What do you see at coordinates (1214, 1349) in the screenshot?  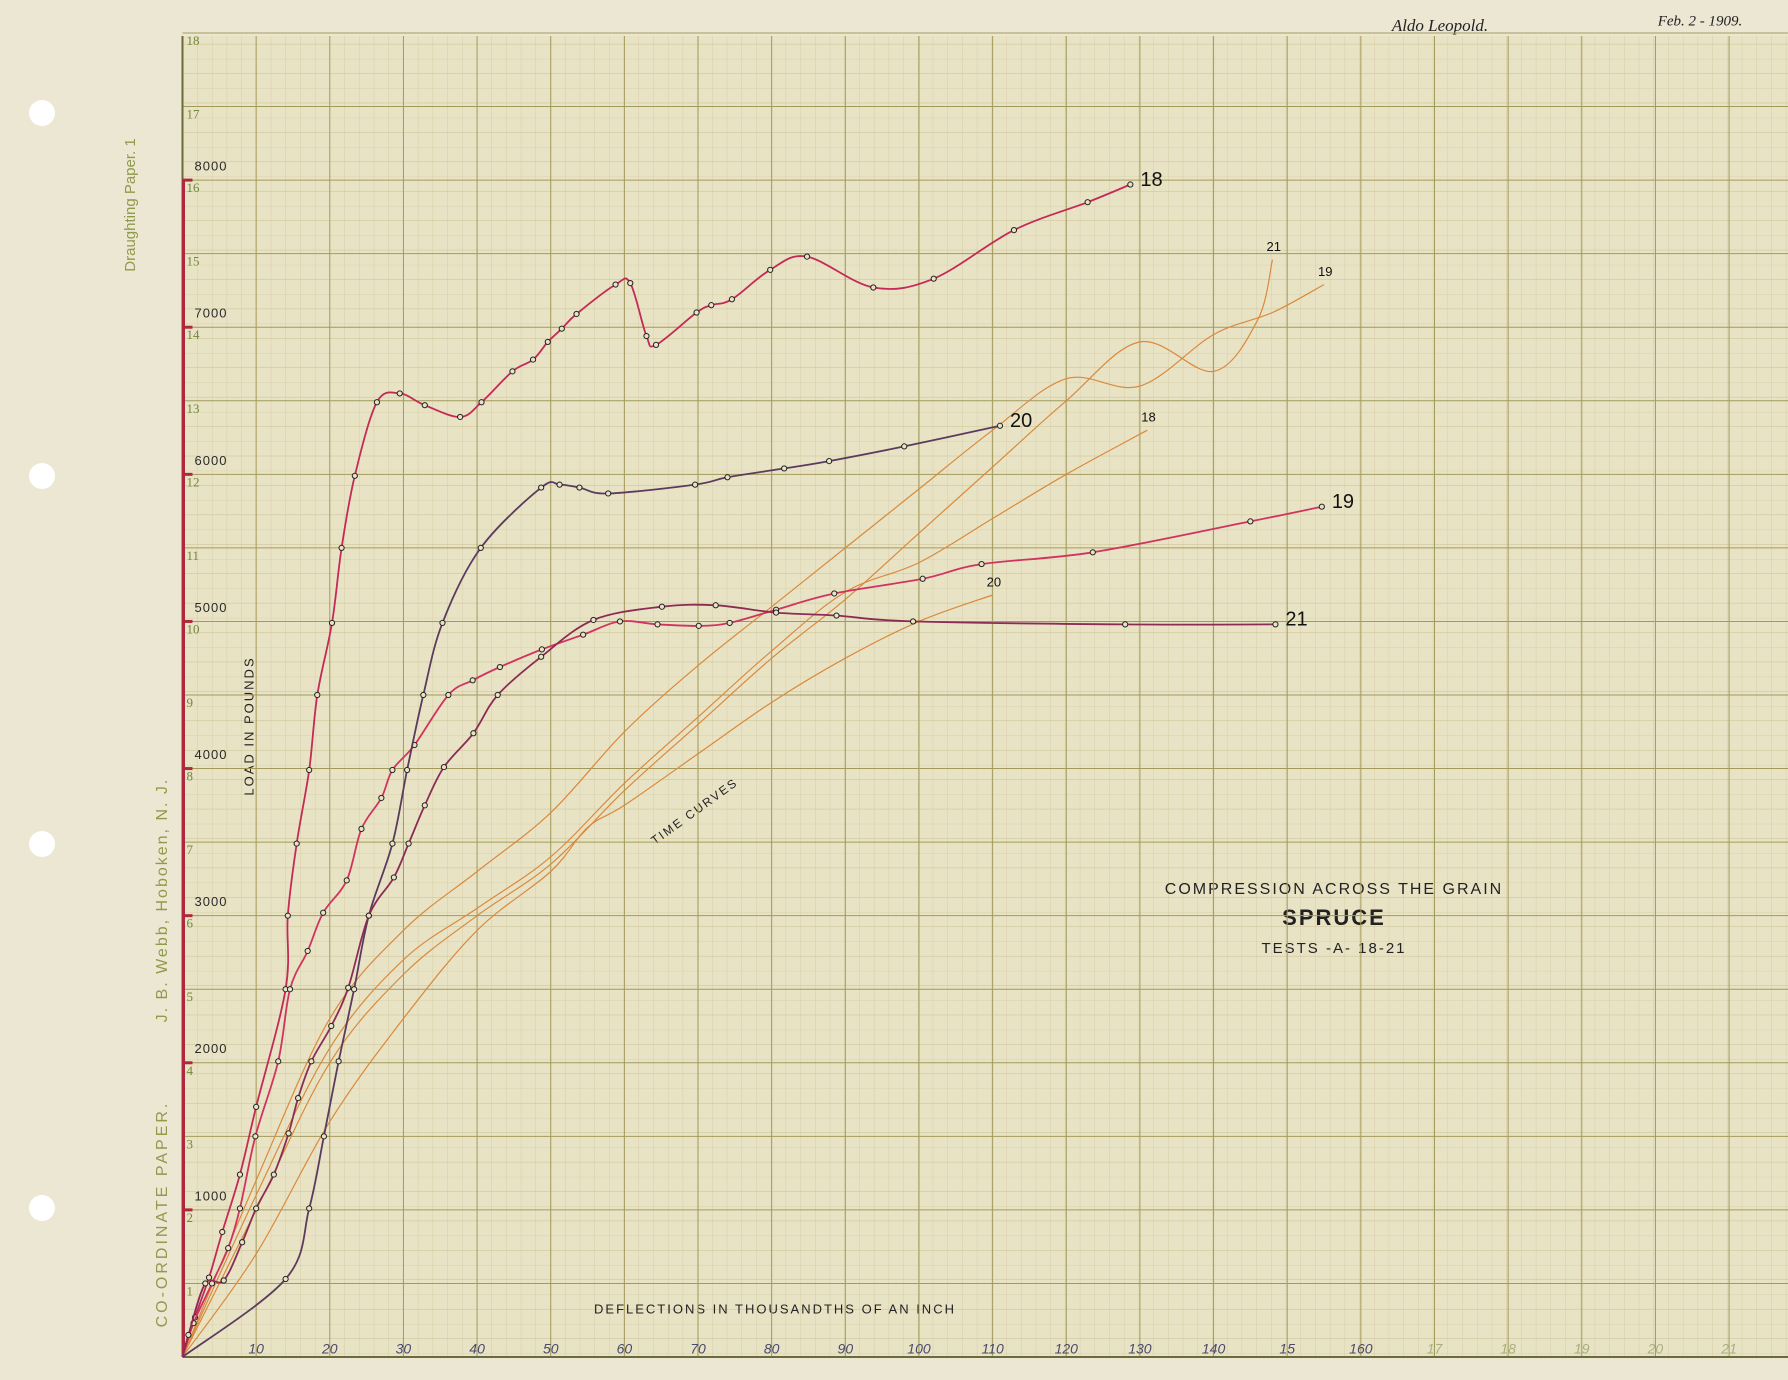 I see `x-tick-label: 140` at bounding box center [1214, 1349].